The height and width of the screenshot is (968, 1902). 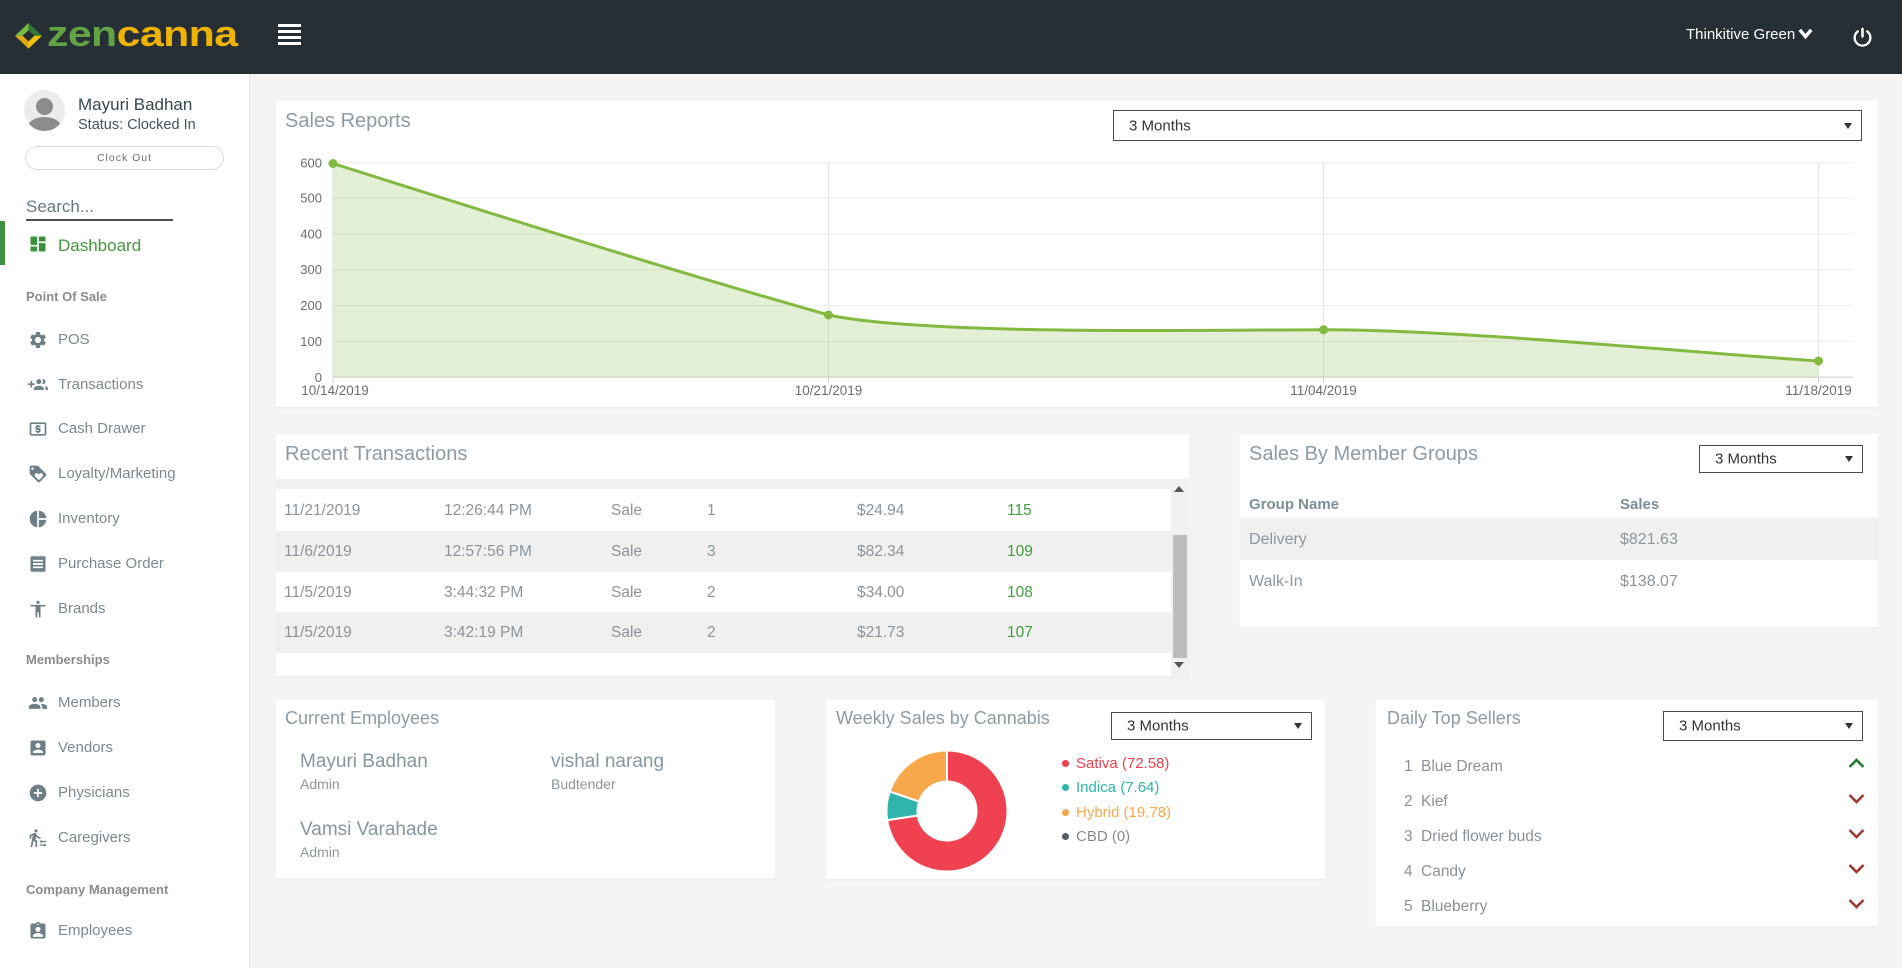 I want to click on svg-text: 400, so click(x=311, y=233).